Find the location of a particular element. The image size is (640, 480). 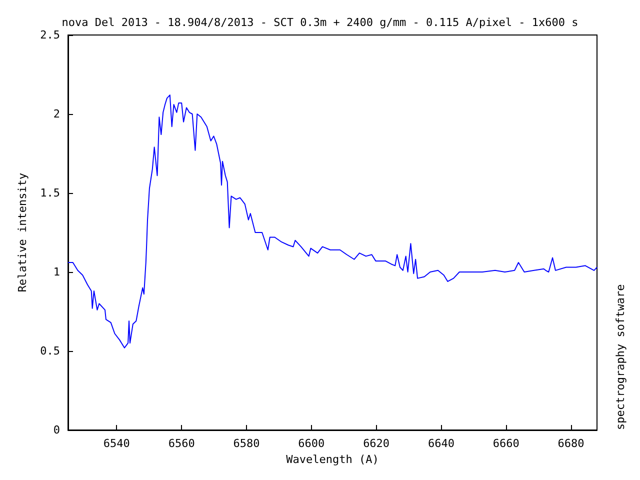

y-axis-title: Relative intensity is located at coordinates (22, 232).